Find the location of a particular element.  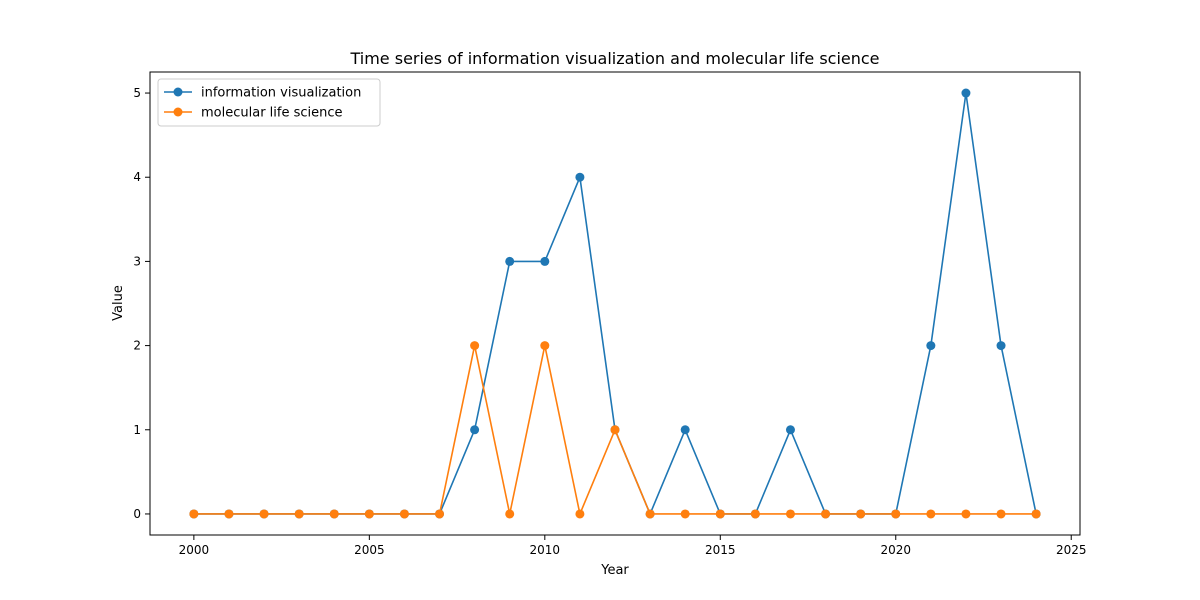

y-tick-label: 3 is located at coordinates (137, 261).